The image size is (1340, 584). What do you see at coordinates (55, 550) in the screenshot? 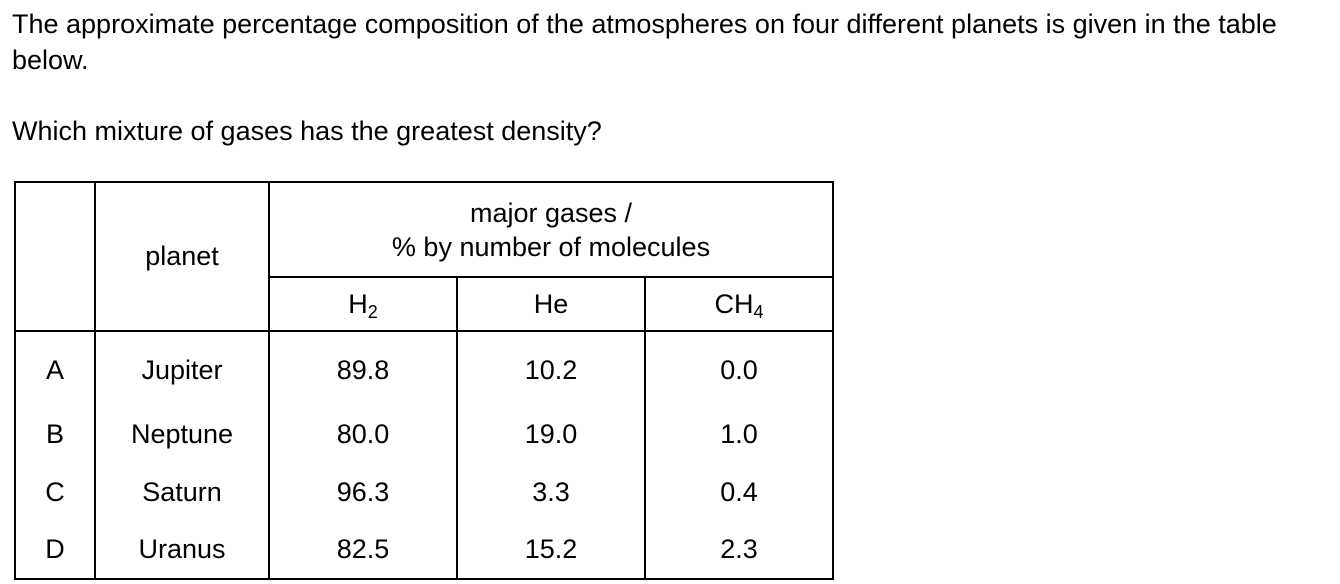
I see `option-letter: D` at bounding box center [55, 550].